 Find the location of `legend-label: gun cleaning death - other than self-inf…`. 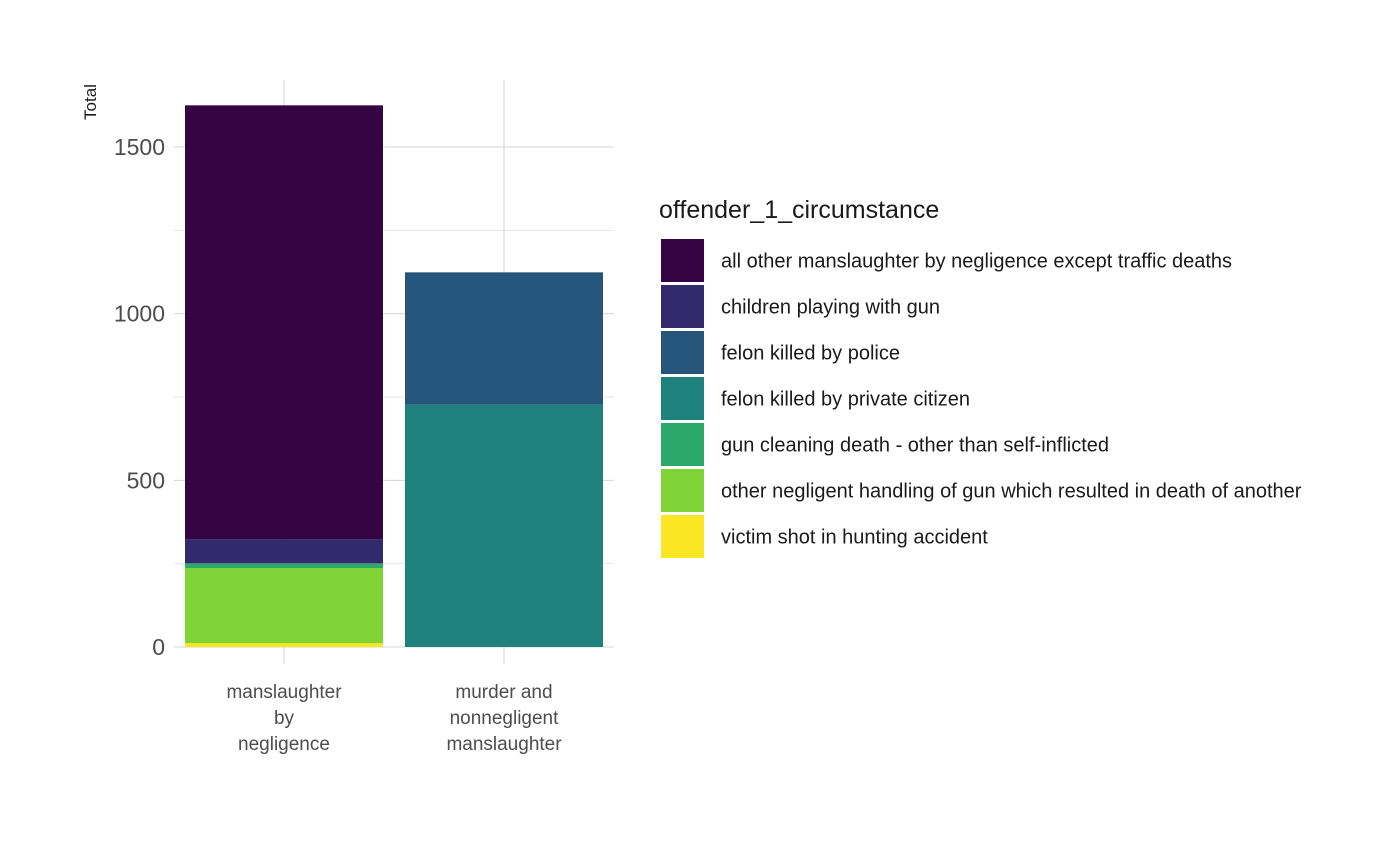

legend-label: gun cleaning death - other than self-inf… is located at coordinates (915, 446).